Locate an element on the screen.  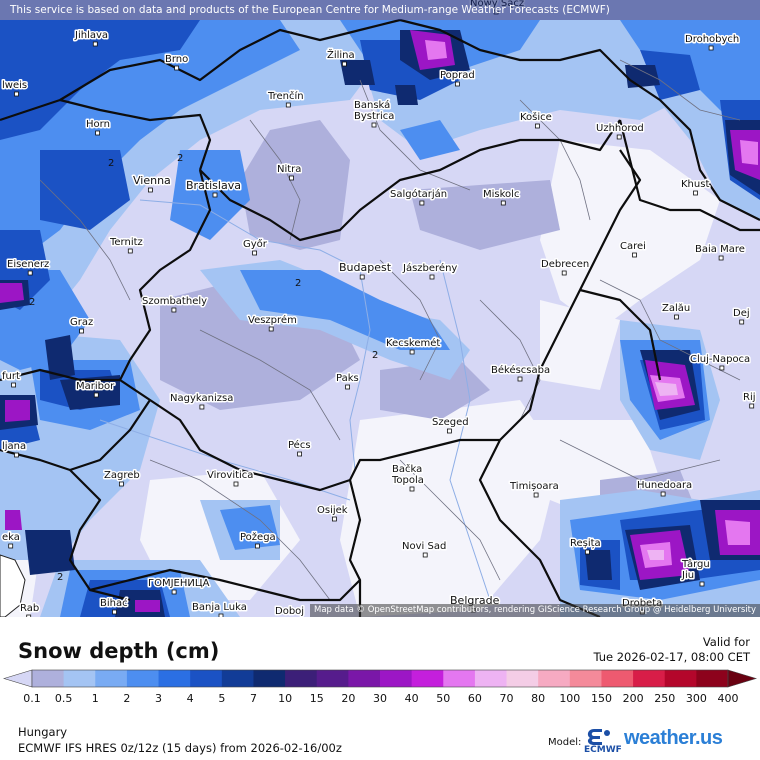
city-bratislava: Bratislava is located at coordinates (213, 188).